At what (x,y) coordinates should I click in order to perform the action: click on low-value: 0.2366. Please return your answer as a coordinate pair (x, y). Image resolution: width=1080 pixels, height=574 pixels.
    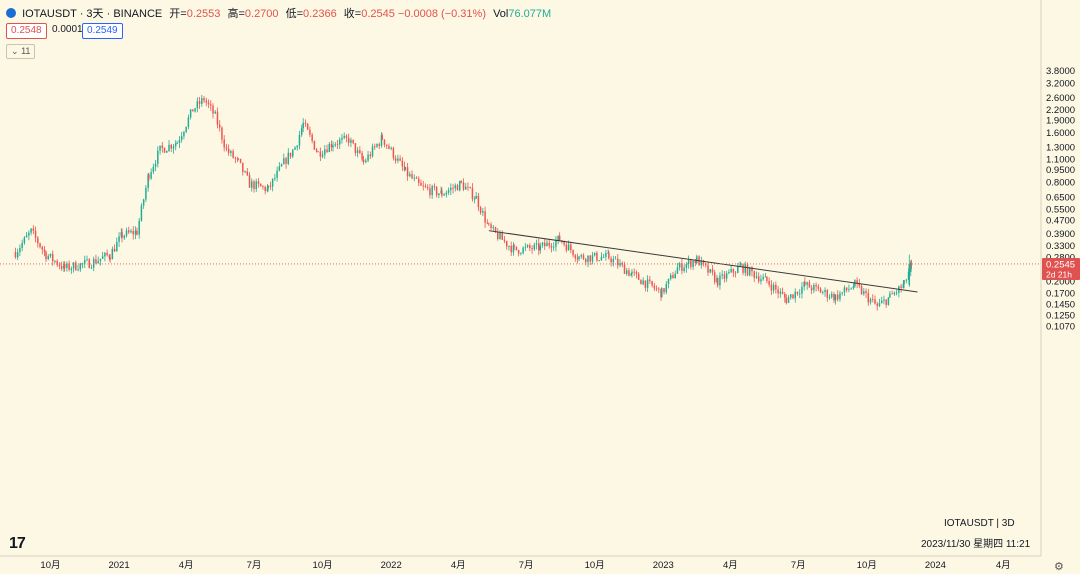
    Looking at the image, I should click on (320, 14).